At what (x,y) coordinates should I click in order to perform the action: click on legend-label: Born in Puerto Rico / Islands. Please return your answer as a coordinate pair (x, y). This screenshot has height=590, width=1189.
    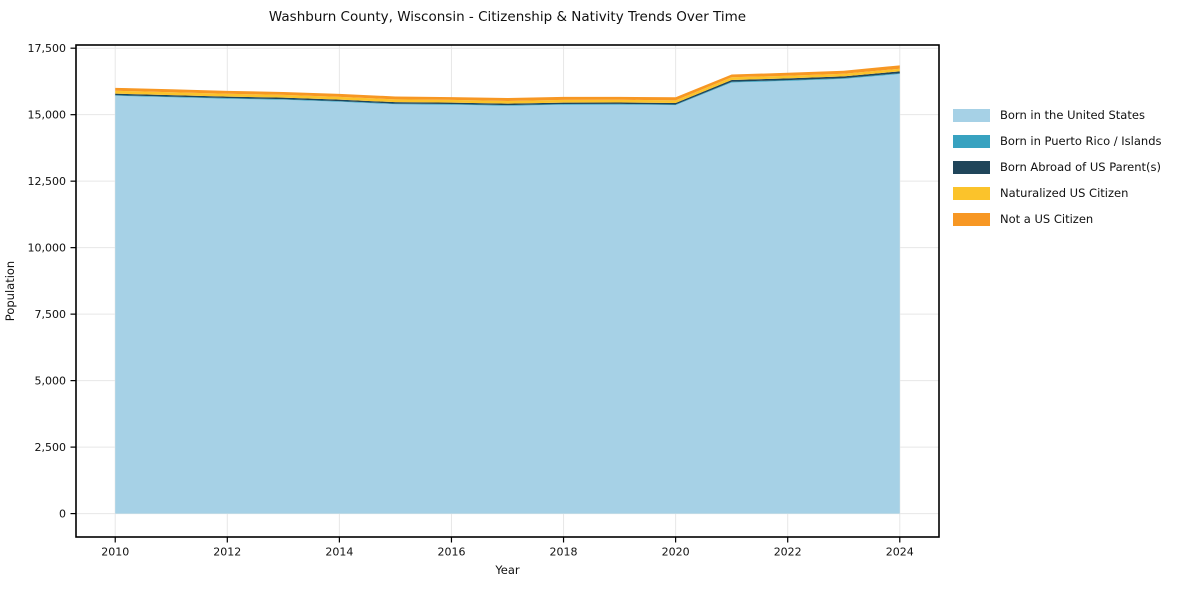
    Looking at the image, I should click on (1081, 141).